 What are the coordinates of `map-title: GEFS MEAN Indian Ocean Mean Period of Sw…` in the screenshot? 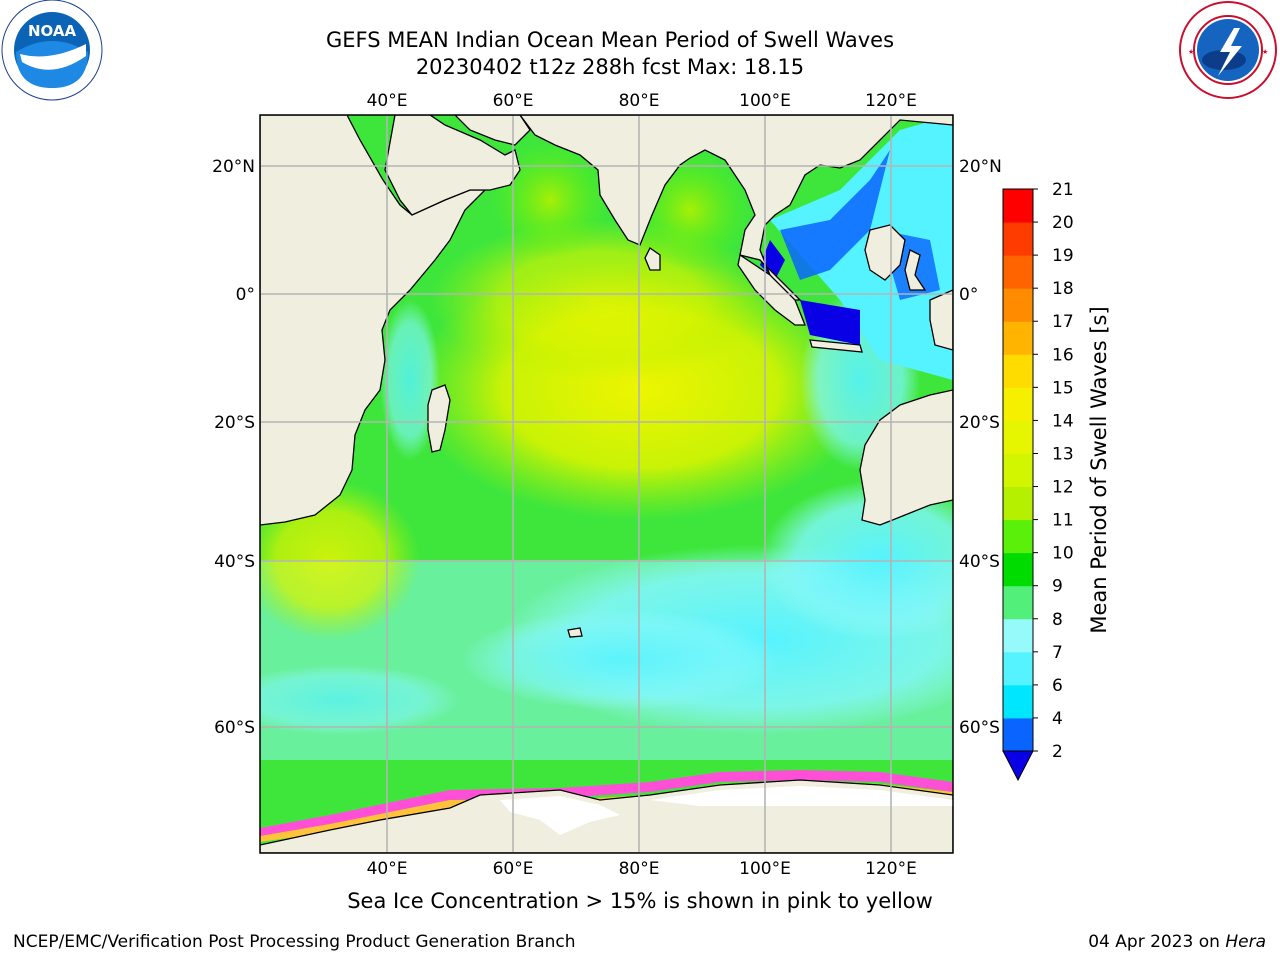 It's located at (610, 40).